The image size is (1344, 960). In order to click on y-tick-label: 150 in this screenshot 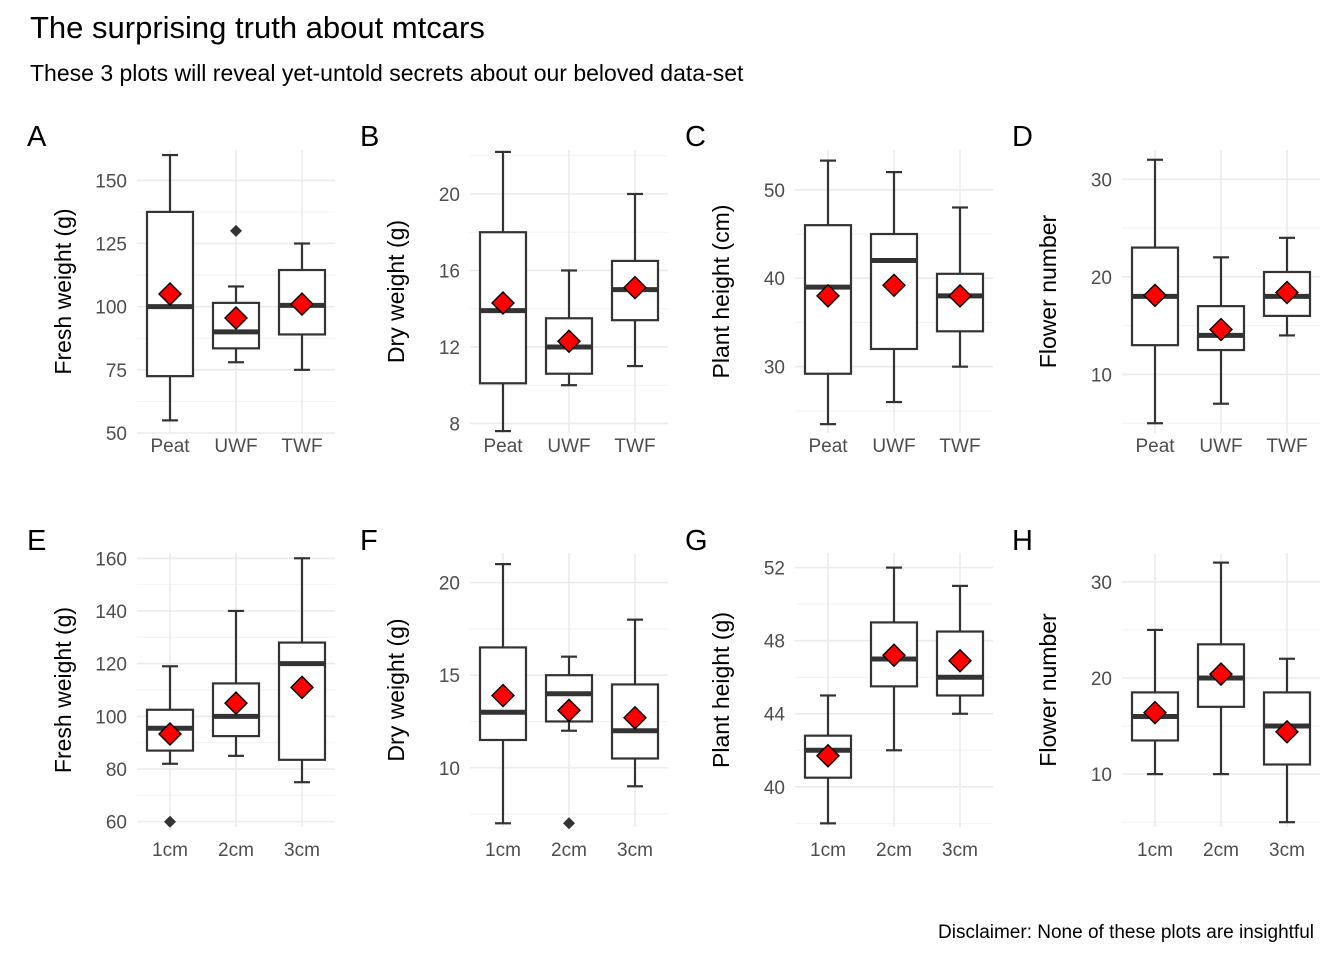, I will do `click(111, 181)`.